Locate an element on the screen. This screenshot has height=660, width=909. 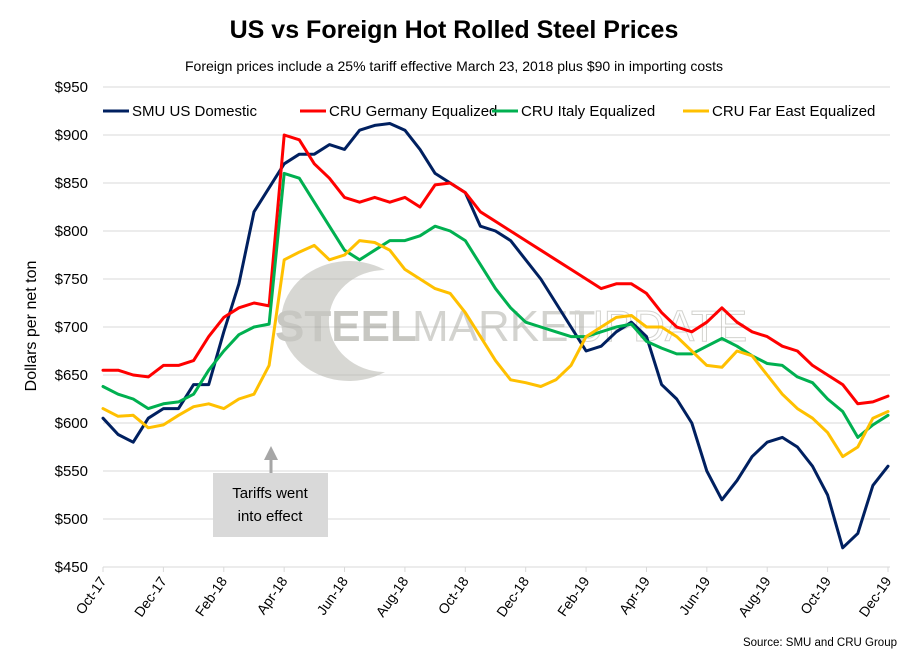
x-tick-label: Oct-19 is located at coordinates (815, 595).